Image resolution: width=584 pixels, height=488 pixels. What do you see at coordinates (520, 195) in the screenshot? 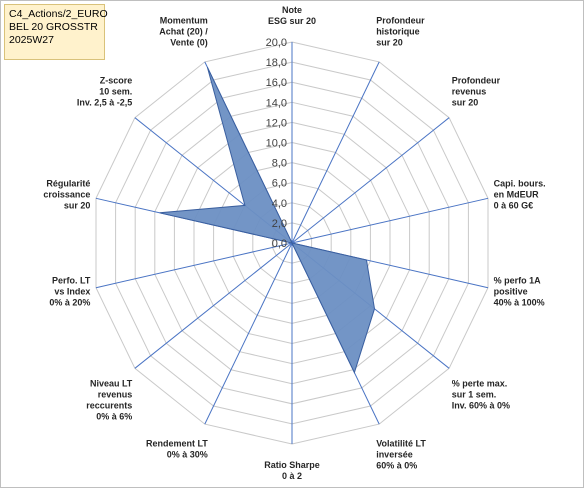
I see `axis-label: Capi. bours. en MdEUR 0 à 60 G€` at bounding box center [520, 195].